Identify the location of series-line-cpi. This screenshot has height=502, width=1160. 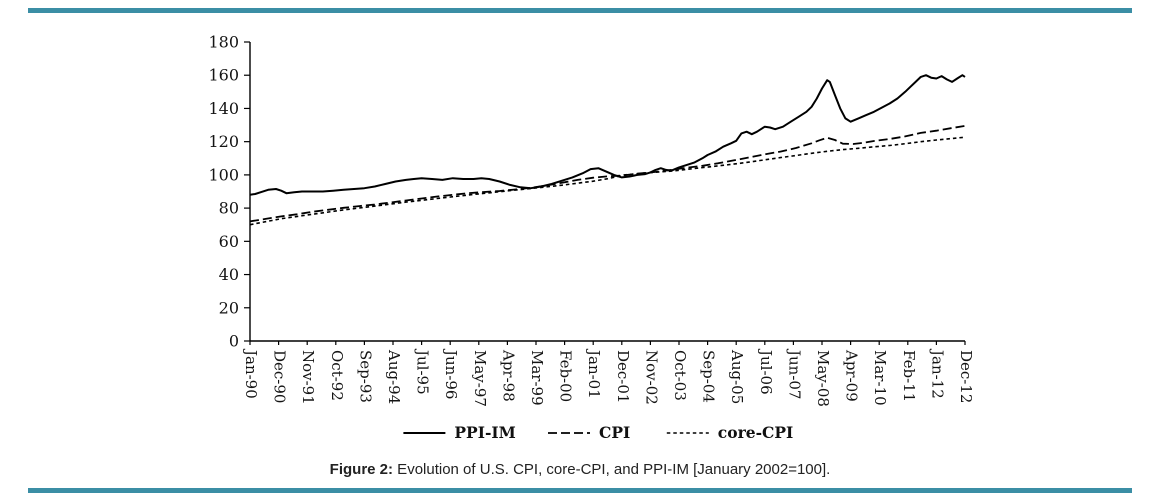
(607, 174).